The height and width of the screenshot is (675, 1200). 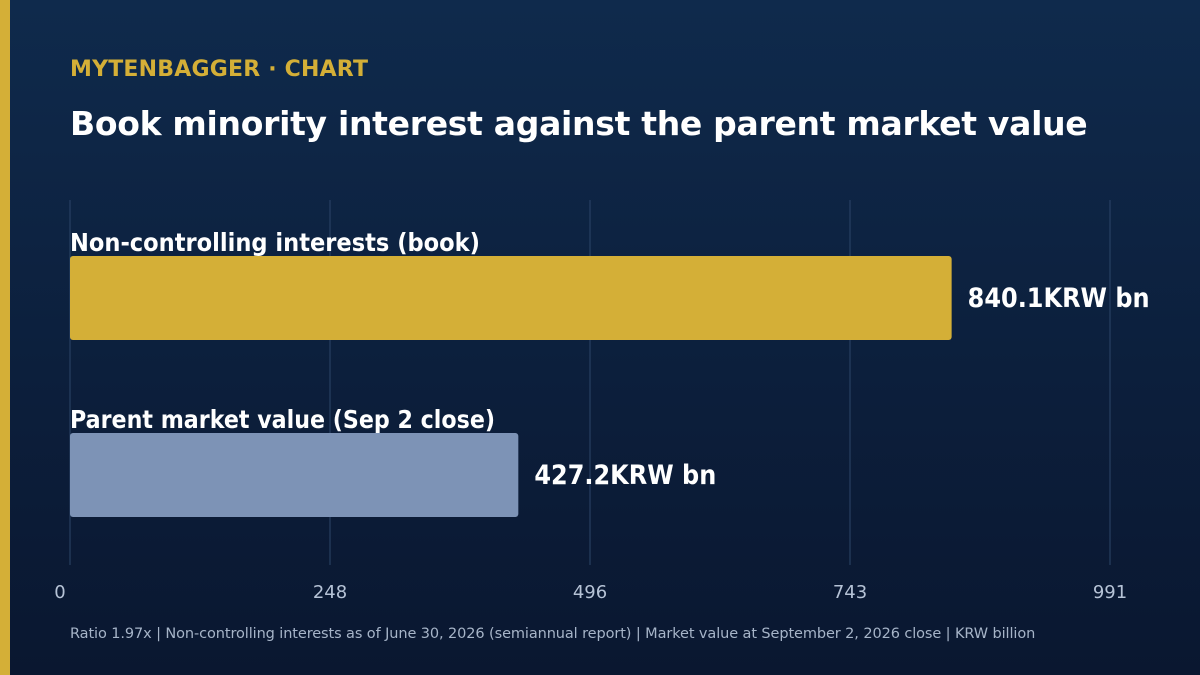 What do you see at coordinates (59, 592) in the screenshot?
I see `x-tick-label: 0` at bounding box center [59, 592].